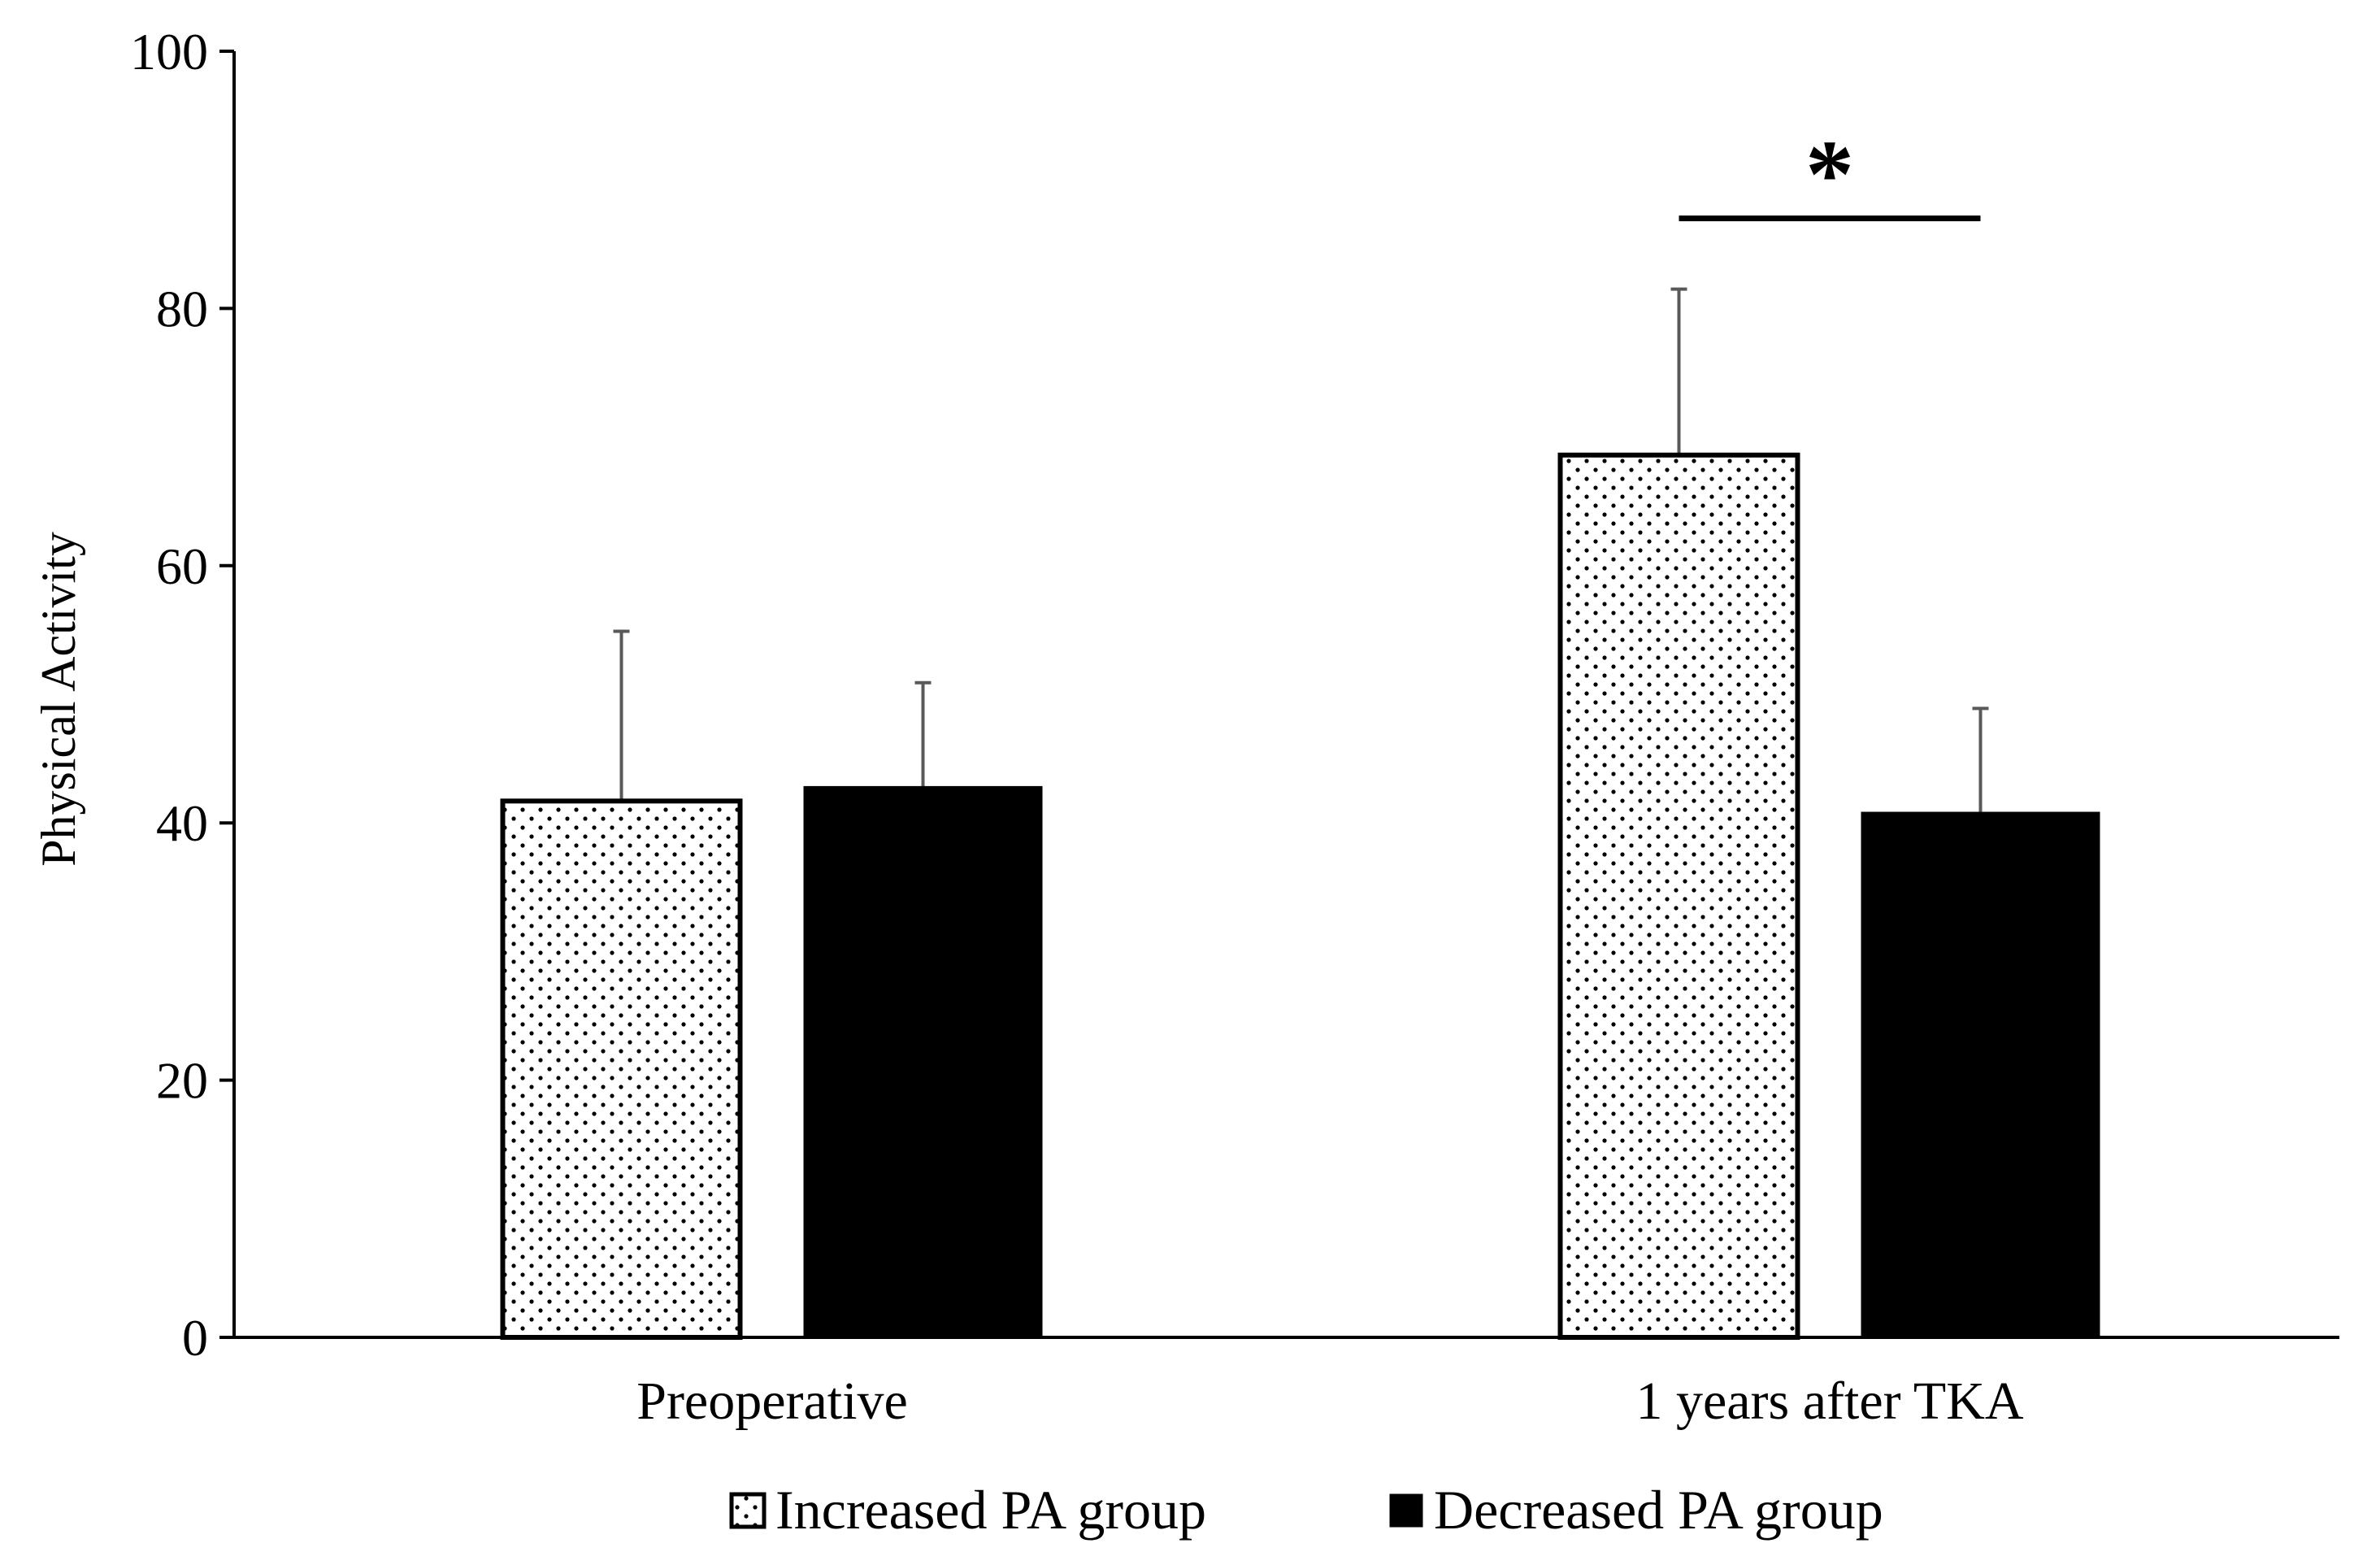  I want to click on legend-swatch-decreased, so click(1406, 1511).